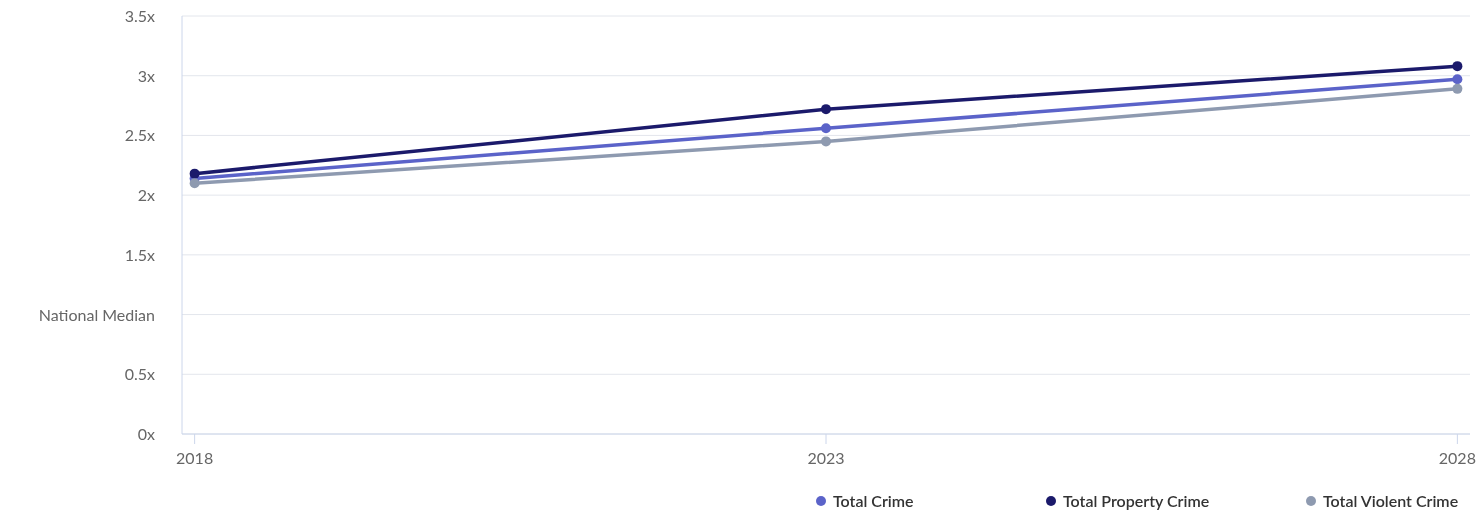 Image resolution: width=1484 pixels, height=514 pixels. I want to click on y-tick-label: 1.5x, so click(140, 254).